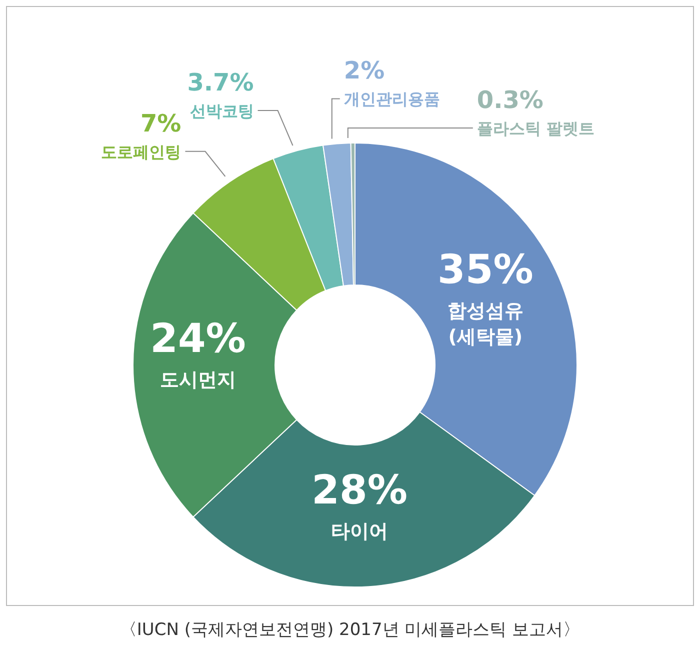 The height and width of the screenshot is (672, 700). Describe the element at coordinates (222, 111) in the screenshot. I see `slice-label: 선박코팅` at that location.